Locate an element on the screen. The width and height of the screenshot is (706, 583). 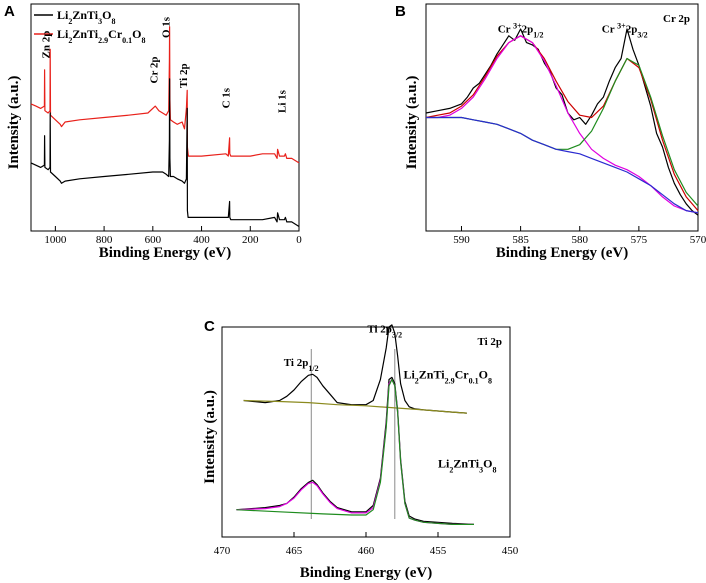
panel-b-x-axis-title: Binding Energy (eV) is located at coordinates (562, 253).